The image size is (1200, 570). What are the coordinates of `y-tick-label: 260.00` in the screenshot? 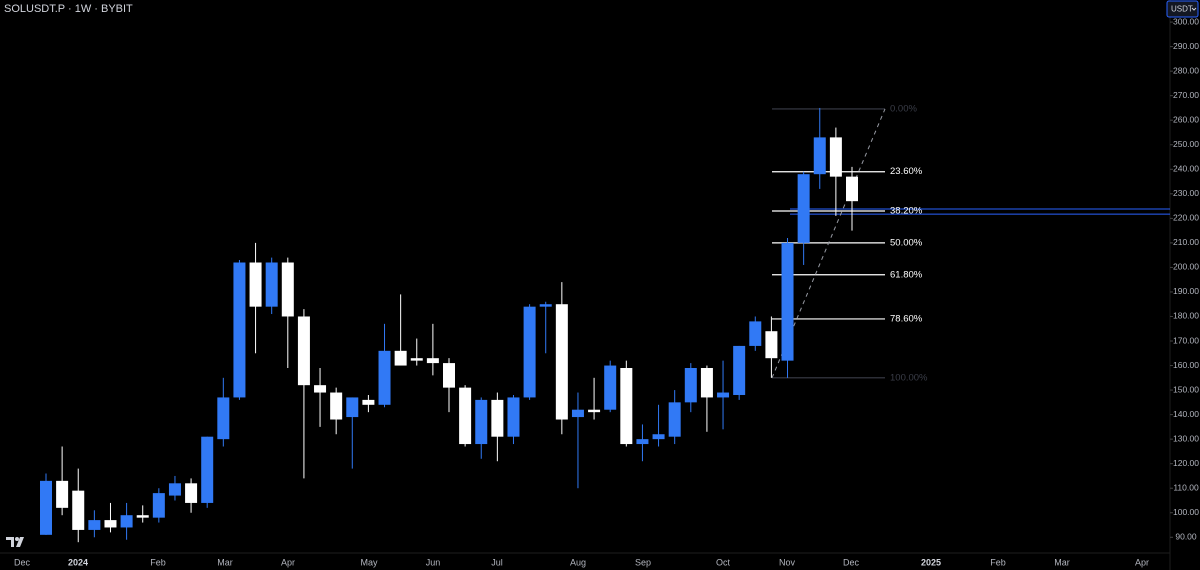 It's located at (1186, 119).